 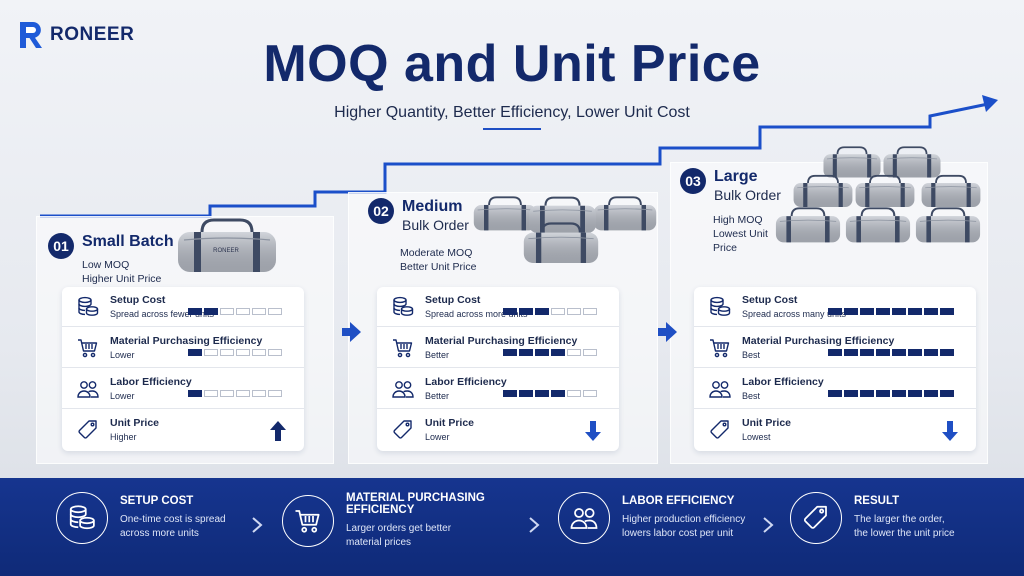 What do you see at coordinates (92, 34) in the screenshot?
I see `brand-name: RONEER` at bounding box center [92, 34].